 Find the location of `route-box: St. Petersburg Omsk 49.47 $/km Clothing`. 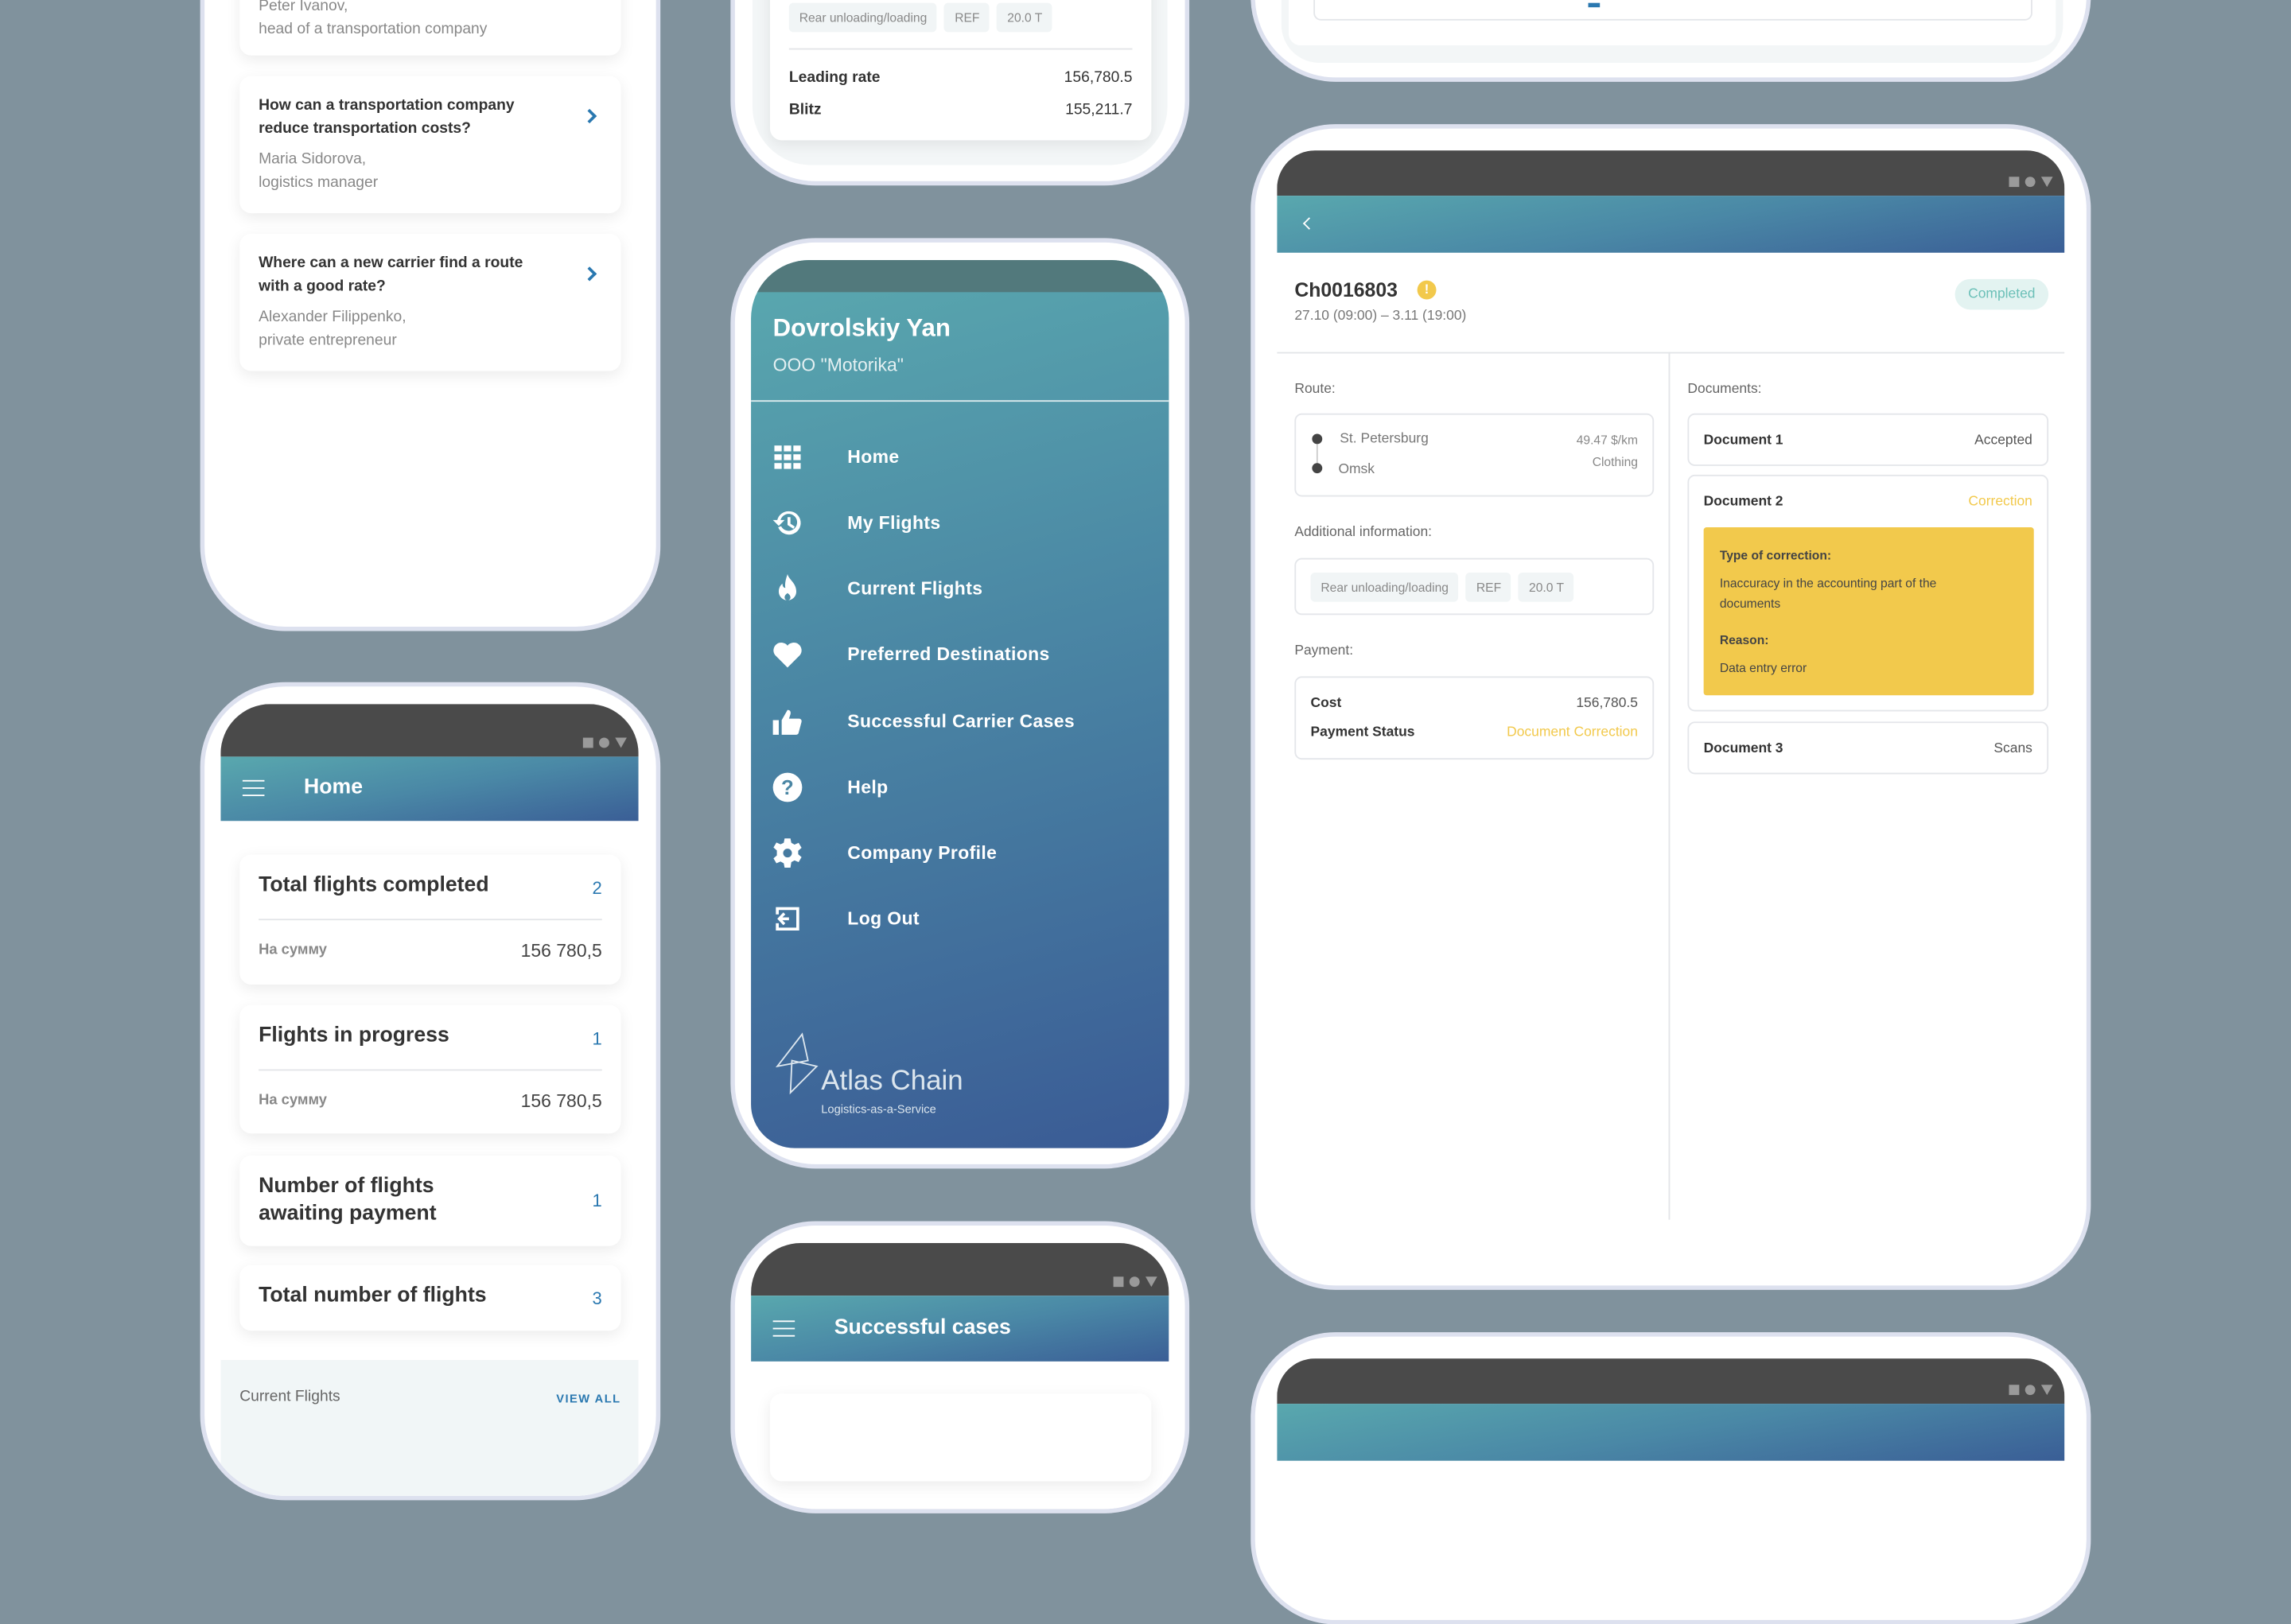

route-box: St. Petersburg Omsk 49.47 $/km Clothing is located at coordinates (1474, 455).